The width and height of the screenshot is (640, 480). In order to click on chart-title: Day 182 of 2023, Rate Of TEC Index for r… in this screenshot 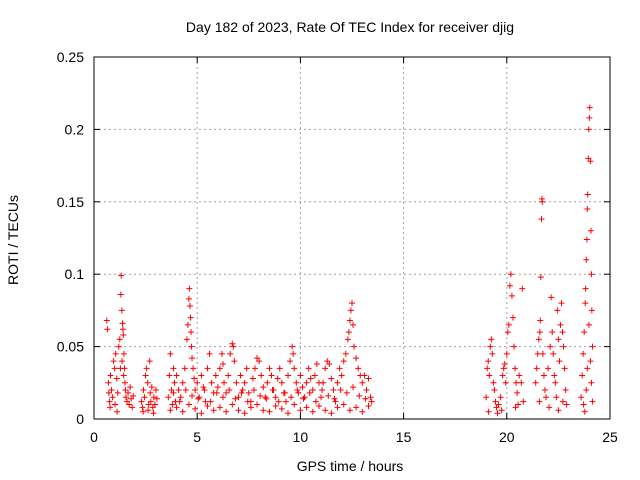, I will do `click(350, 27)`.